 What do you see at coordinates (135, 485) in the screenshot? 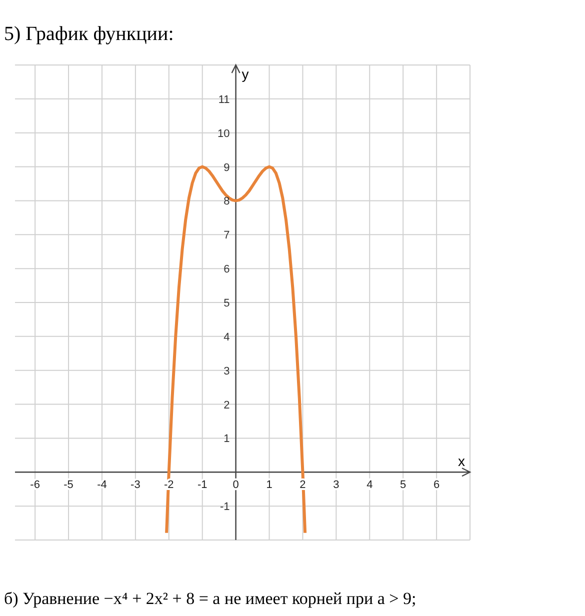
I see `x-tick-label: -3` at bounding box center [135, 485].